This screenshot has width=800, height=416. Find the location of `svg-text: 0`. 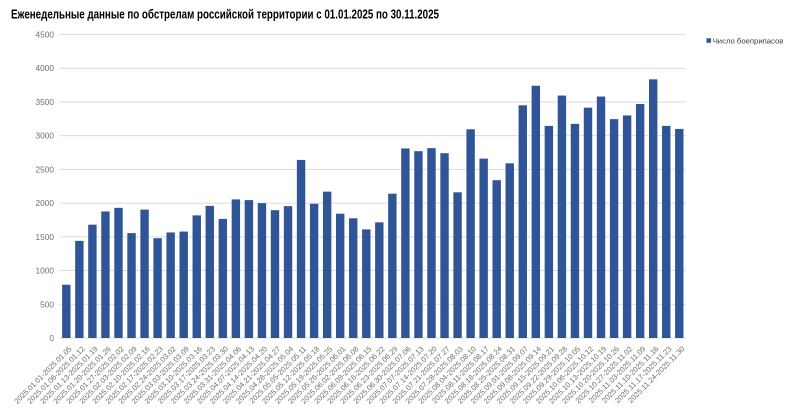

svg-text: 0 is located at coordinates (51, 338).